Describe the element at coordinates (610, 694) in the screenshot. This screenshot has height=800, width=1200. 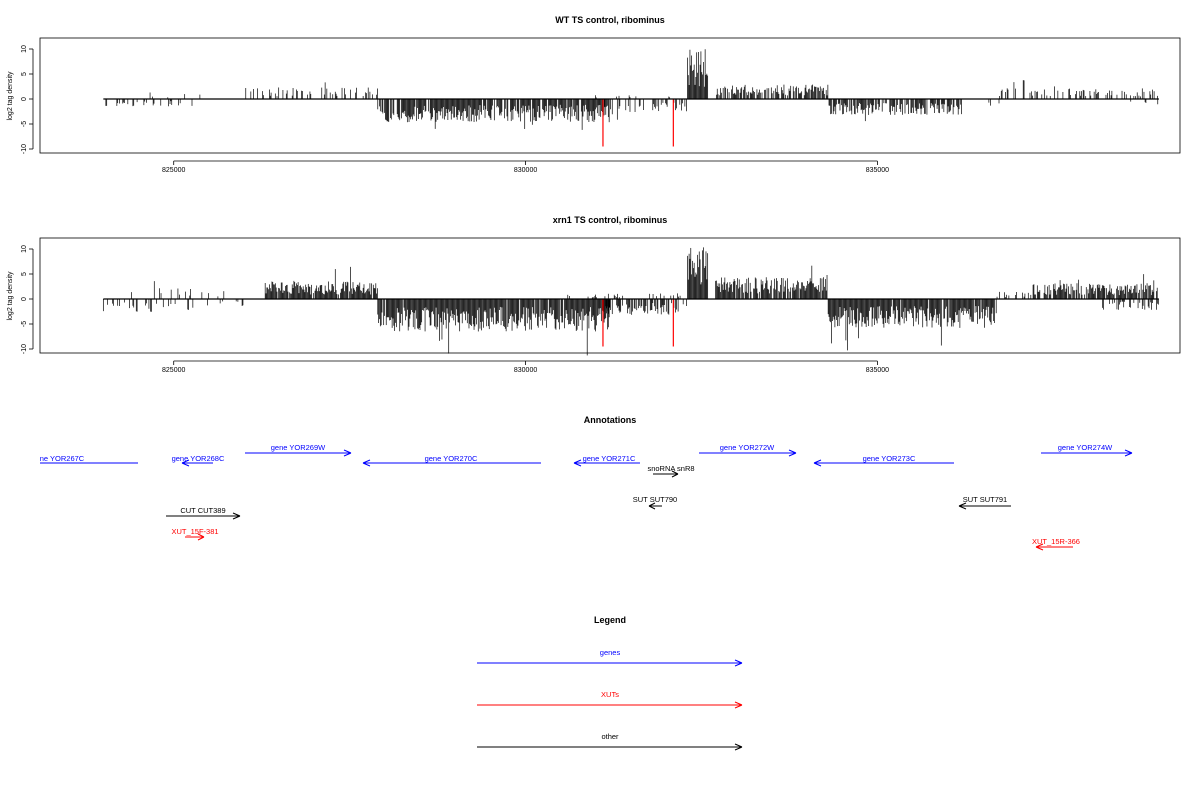
I see `legend-label: XUTs` at that location.